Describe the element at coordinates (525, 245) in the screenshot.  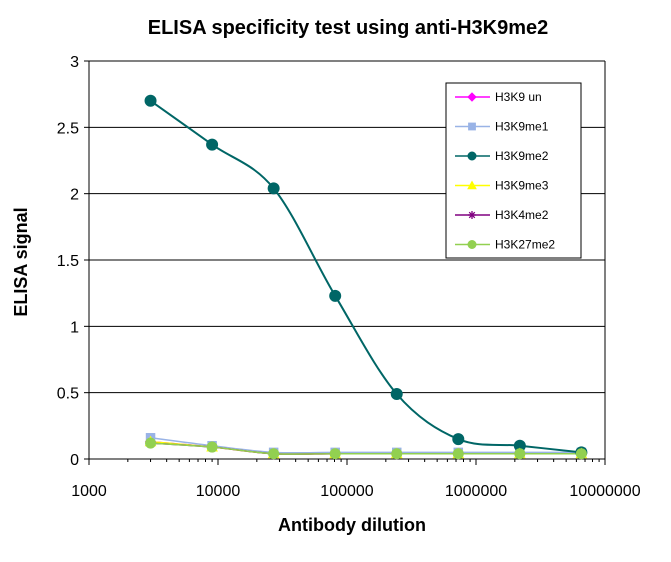
I see `legend-label: H3K27me2` at that location.